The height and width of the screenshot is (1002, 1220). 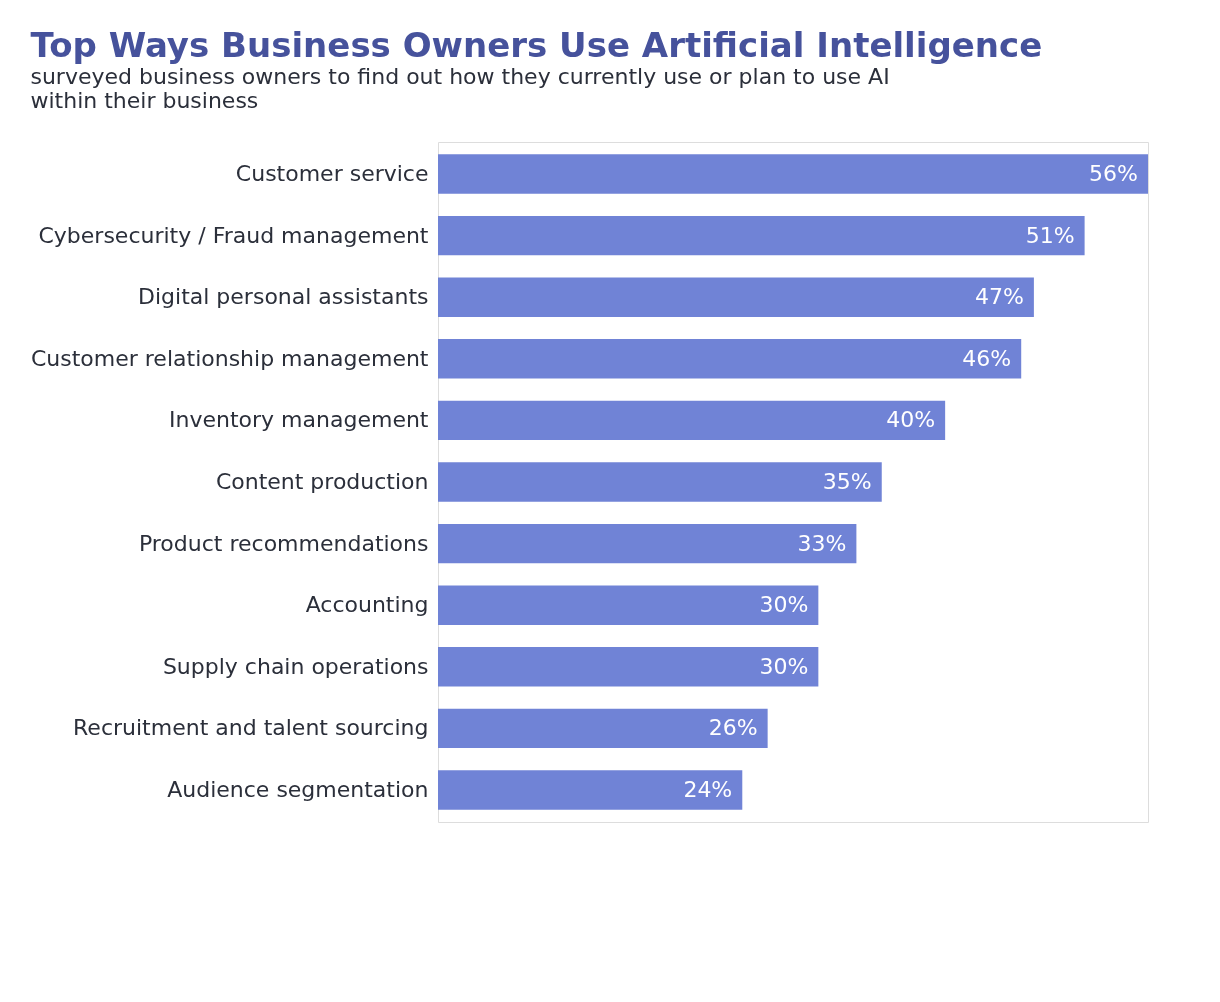 What do you see at coordinates (847, 481) in the screenshot?
I see `data-label: 35%` at bounding box center [847, 481].